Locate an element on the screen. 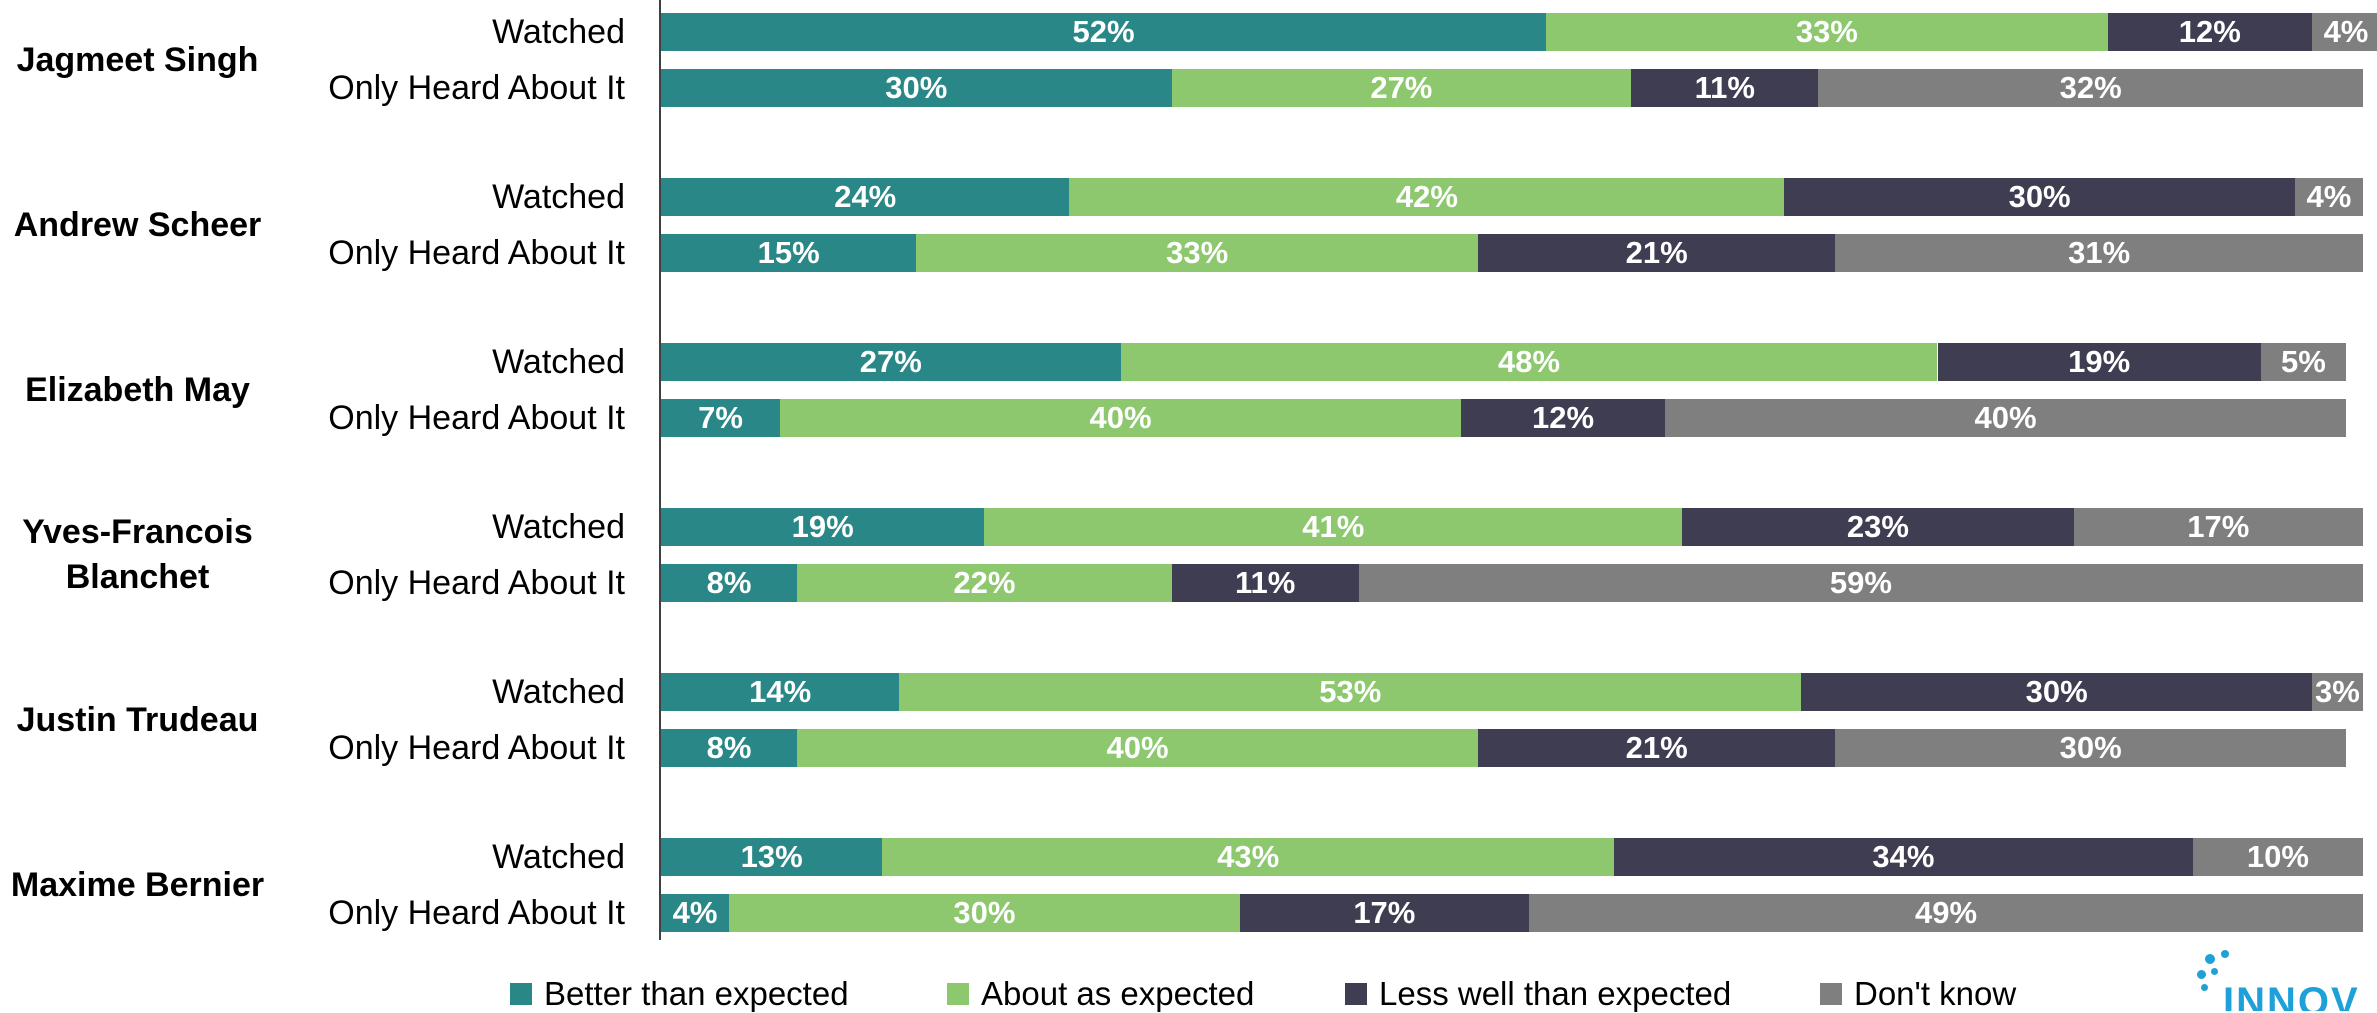 This screenshot has height=1013, width=2377. bar-segment-better-than-expected: 24% is located at coordinates (865, 197).